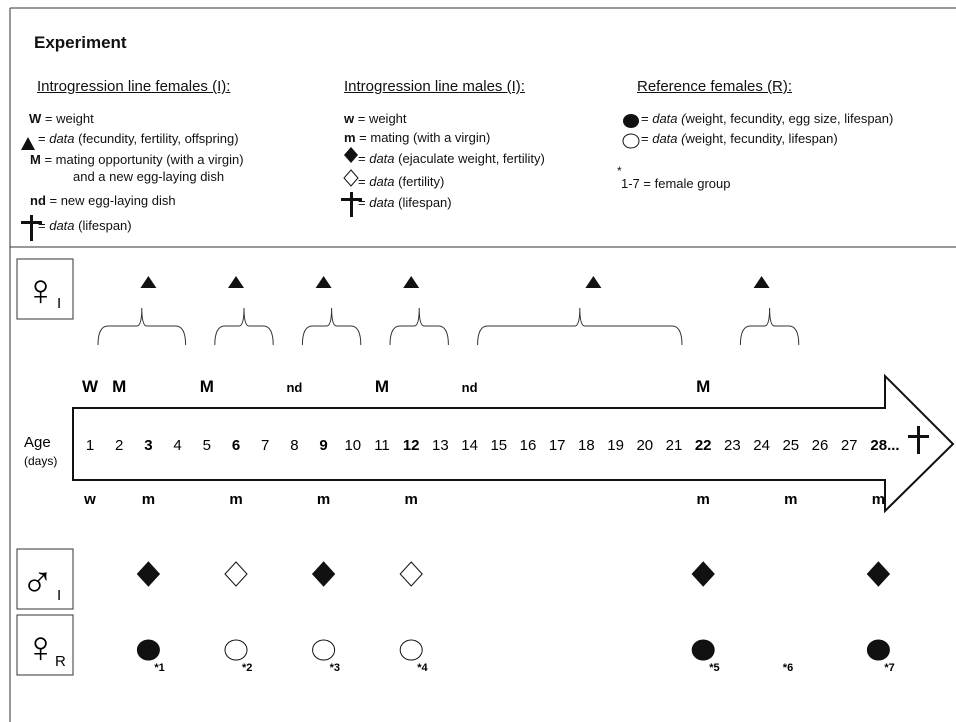 The image size is (956, 722). What do you see at coordinates (674, 445) in the screenshot?
I see `day-label: 21` at bounding box center [674, 445].